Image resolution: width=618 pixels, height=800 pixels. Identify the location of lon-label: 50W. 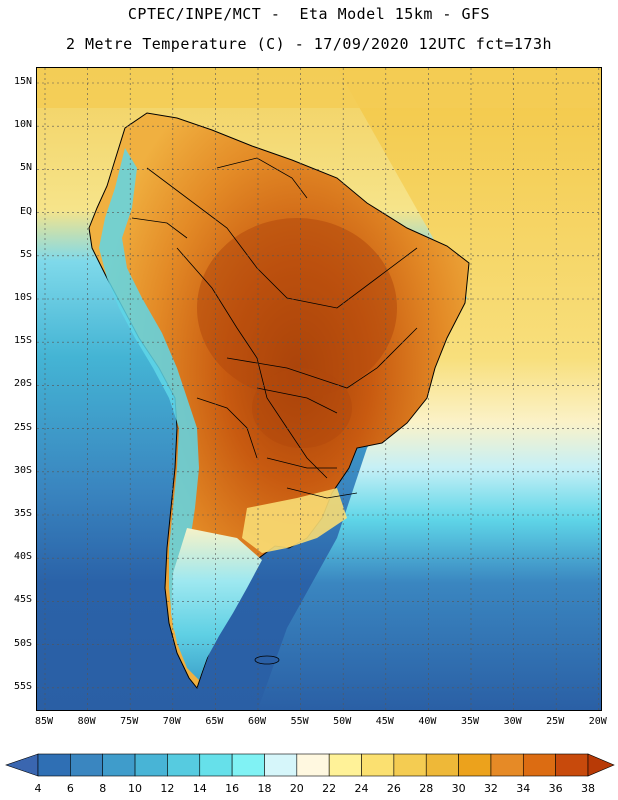
(342, 721).